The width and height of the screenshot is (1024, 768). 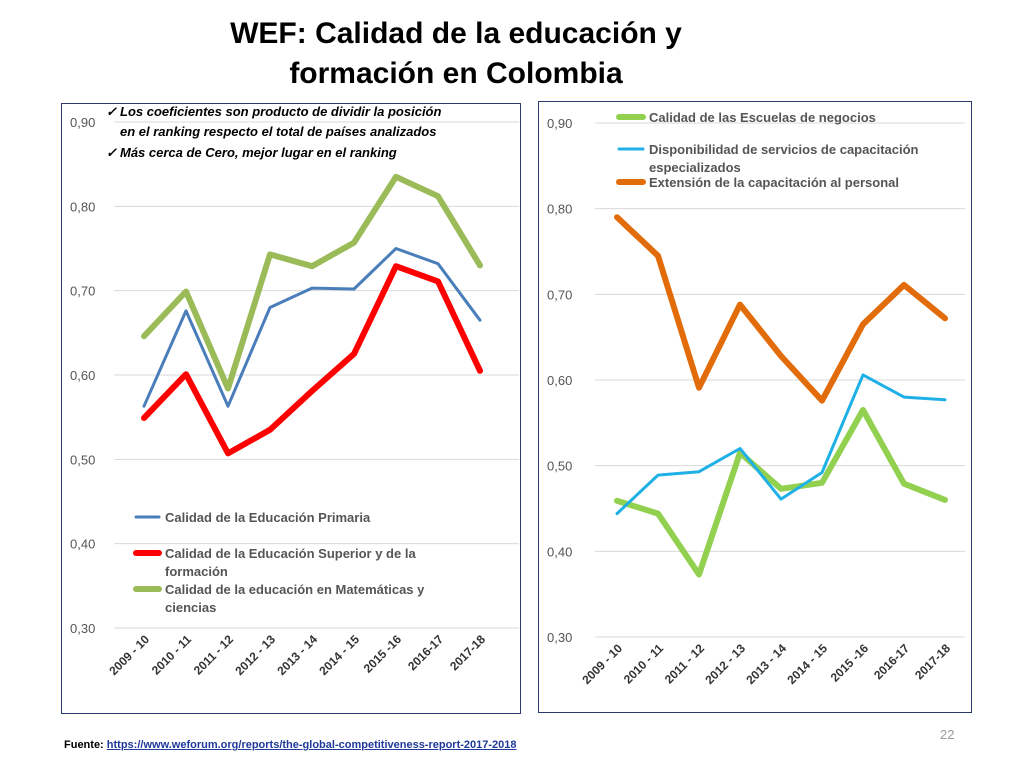 What do you see at coordinates (456, 33) in the screenshot?
I see `title-line-1: WEF: Calidad de la educación y` at bounding box center [456, 33].